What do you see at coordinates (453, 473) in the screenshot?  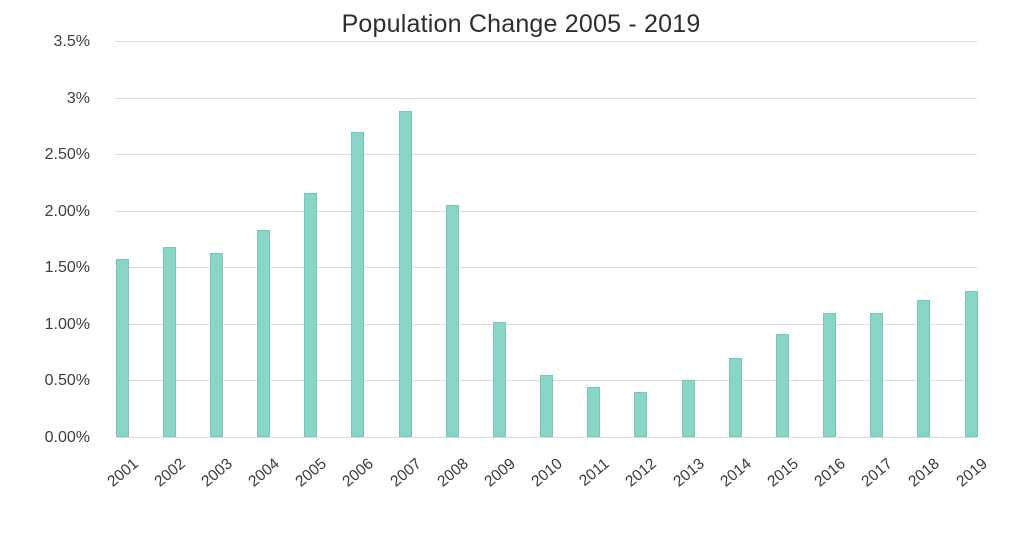 I see `x-axis-tick-label: 2008` at bounding box center [453, 473].